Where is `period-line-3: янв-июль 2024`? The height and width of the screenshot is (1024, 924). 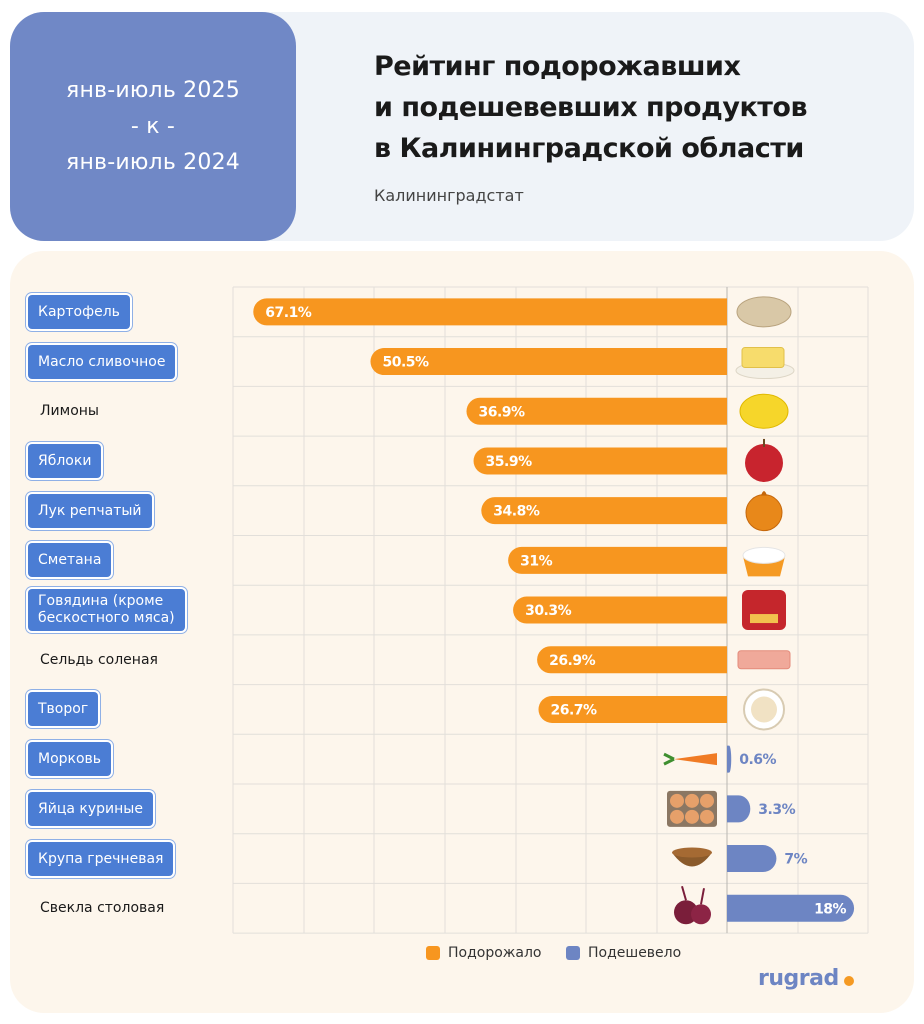
period-line-3: янв-июль 2024 is located at coordinates (153, 162).